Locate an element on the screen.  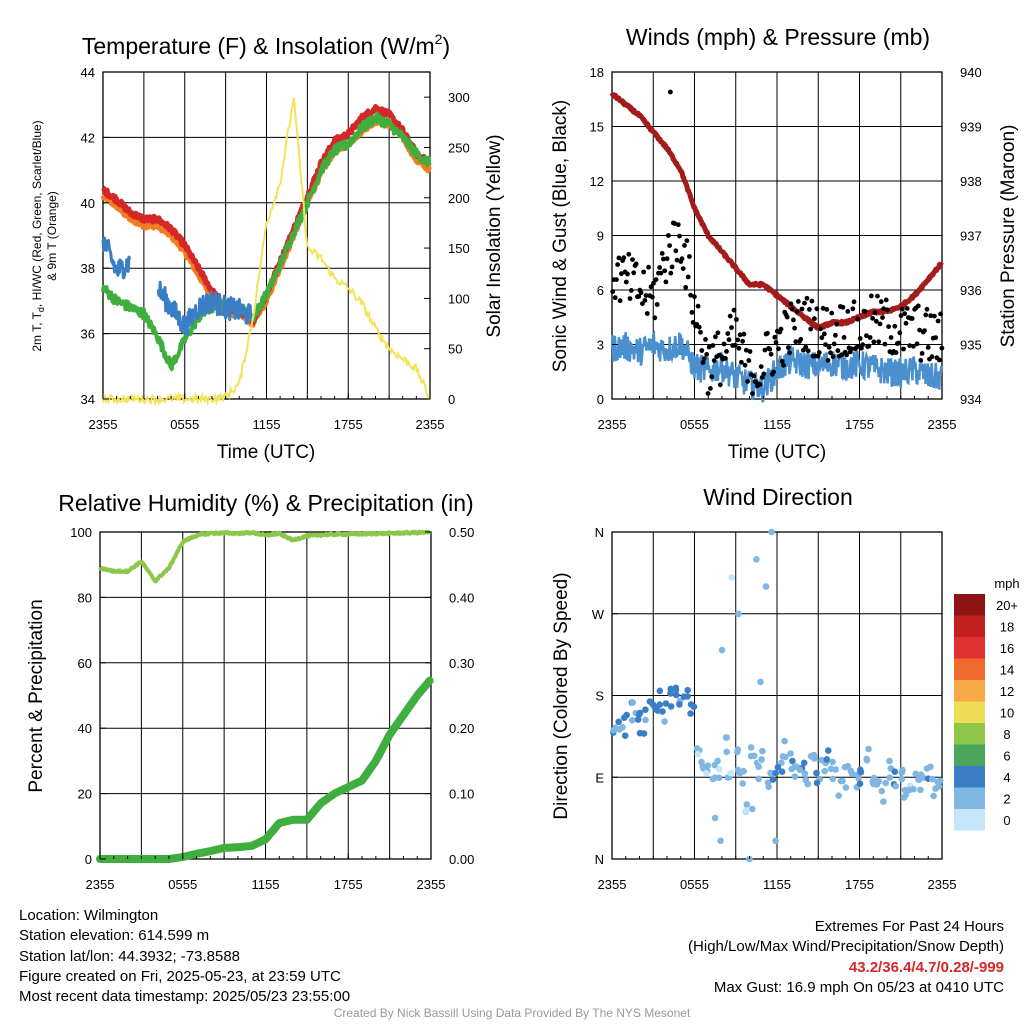
solar-right-tick-label: 200 is located at coordinates (459, 198).